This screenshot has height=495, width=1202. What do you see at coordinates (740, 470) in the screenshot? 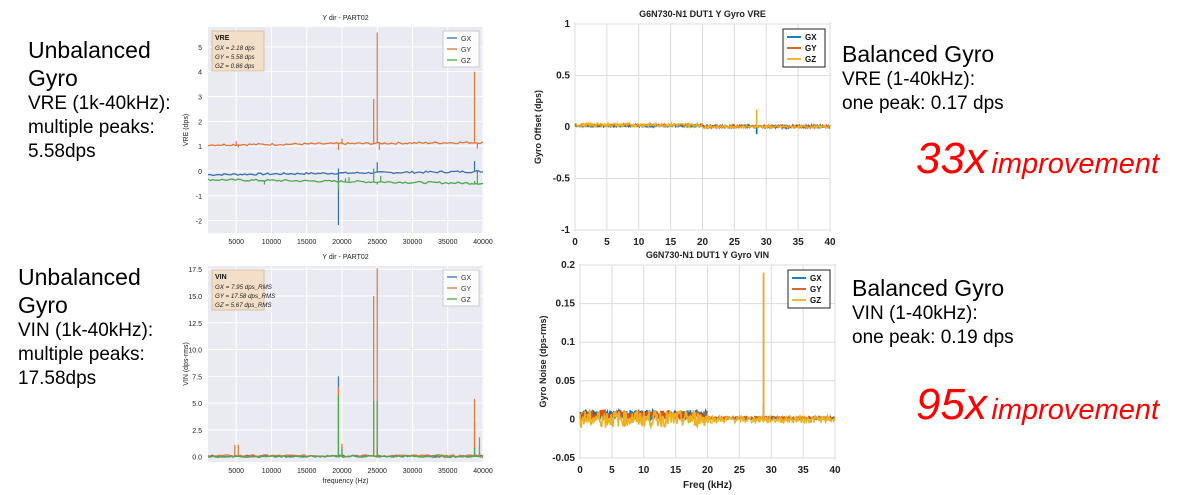
I see `x-tick-label: 25` at bounding box center [740, 470].